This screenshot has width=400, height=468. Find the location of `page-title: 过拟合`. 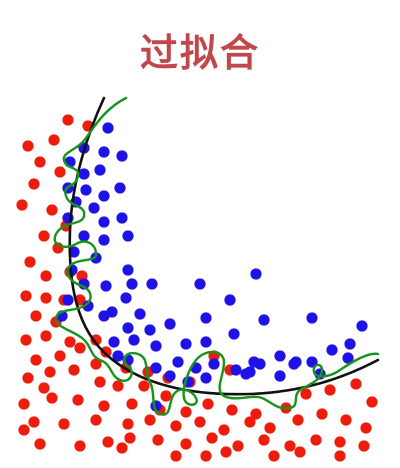

page-title: 过拟合 is located at coordinates (199, 53).